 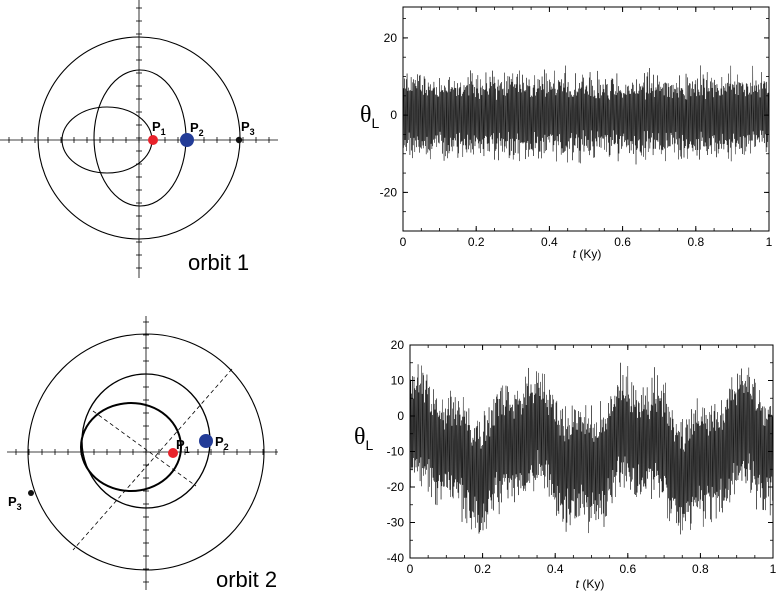 I want to click on chart-2-ylabel-sub: L, so click(x=370, y=445).